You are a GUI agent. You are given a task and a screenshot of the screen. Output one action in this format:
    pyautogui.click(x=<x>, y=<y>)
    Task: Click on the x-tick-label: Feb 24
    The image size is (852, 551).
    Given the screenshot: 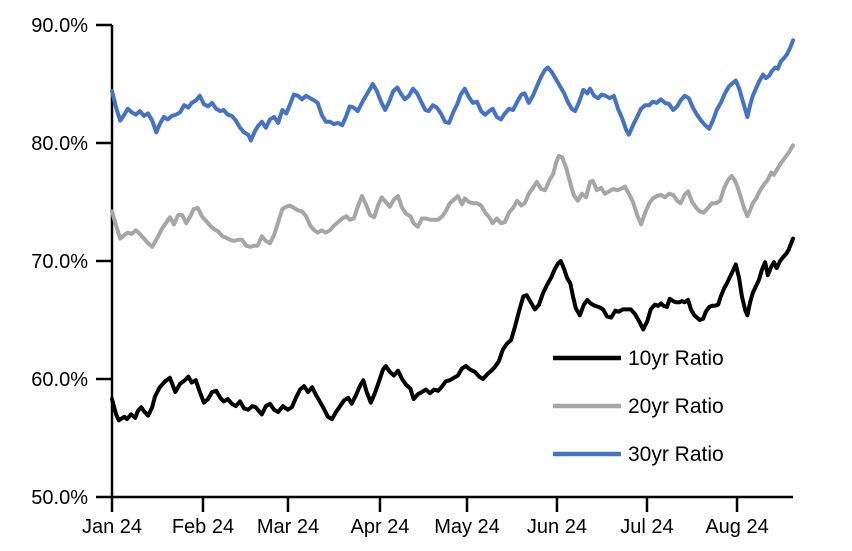 What is the action you would take?
    pyautogui.click(x=203, y=527)
    